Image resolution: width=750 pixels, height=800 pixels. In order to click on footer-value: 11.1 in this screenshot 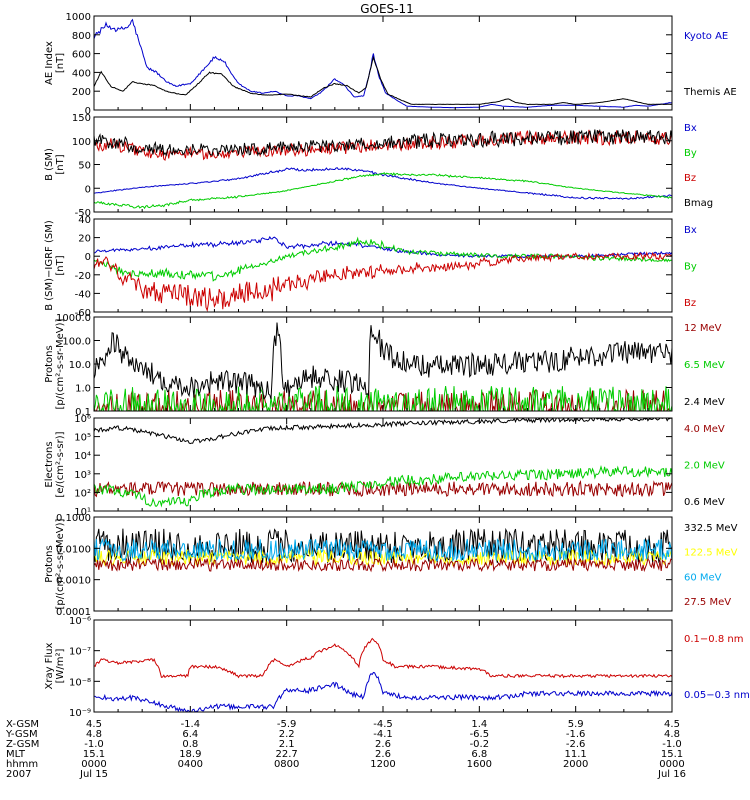, I will do `click(576, 754)`.